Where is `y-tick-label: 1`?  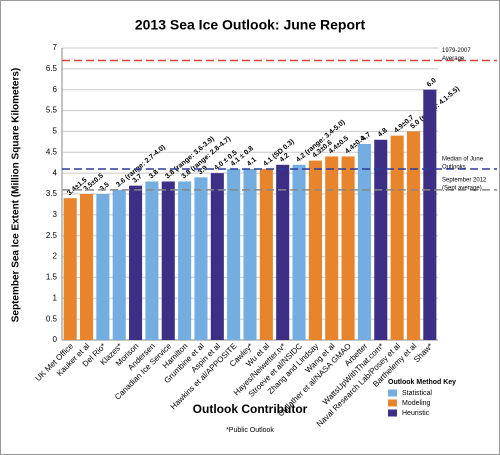 y-tick-label: 1 is located at coordinates (55, 297).